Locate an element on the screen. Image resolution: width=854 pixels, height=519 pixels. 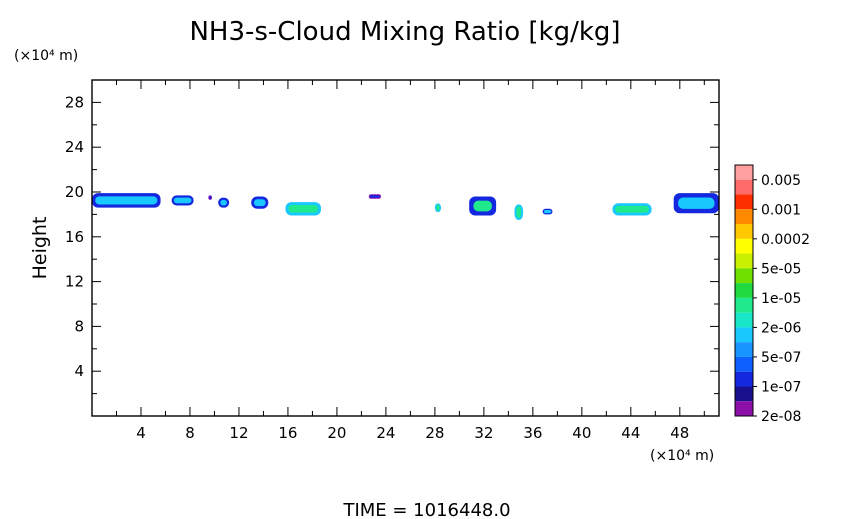
x-tick-label: 16 is located at coordinates (287, 433).